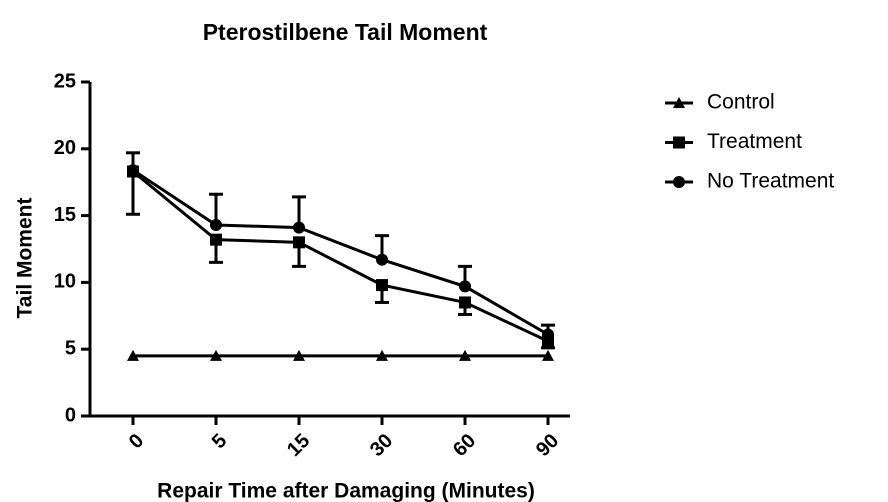 The width and height of the screenshot is (888, 502). I want to click on y-tick-label: 15, so click(65, 215).